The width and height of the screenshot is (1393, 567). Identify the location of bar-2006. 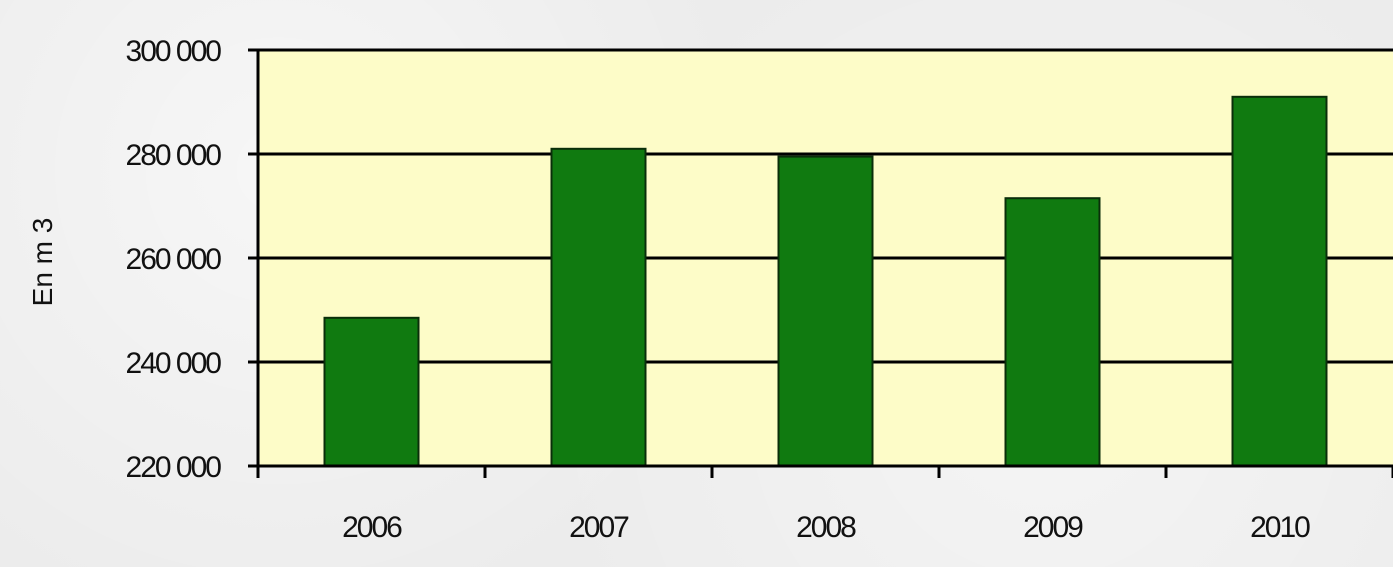
(371, 391).